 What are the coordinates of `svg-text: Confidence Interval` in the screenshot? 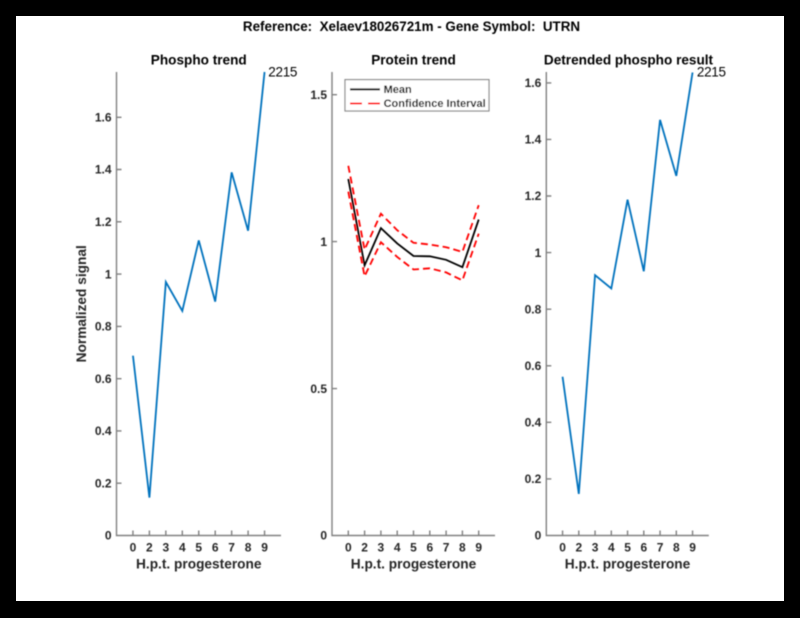 It's located at (435, 104).